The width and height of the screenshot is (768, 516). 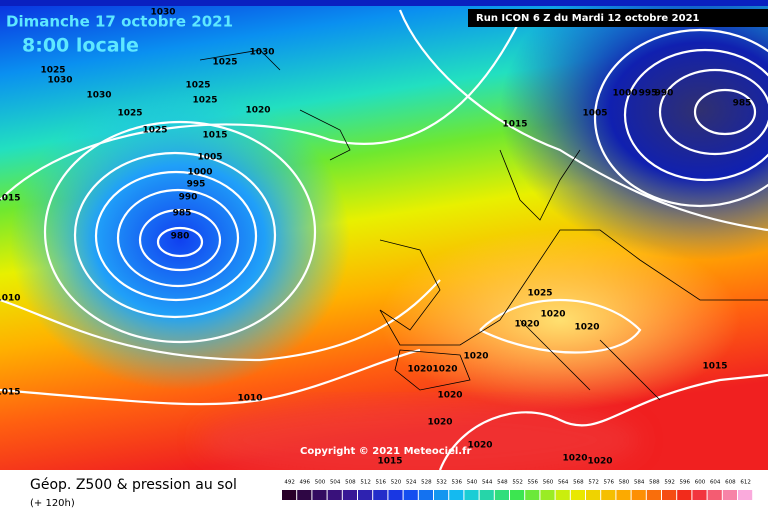 I want to click on run: Run ICON 6 Z du Mardi 12 octobre 2021, so click(x=588, y=18).